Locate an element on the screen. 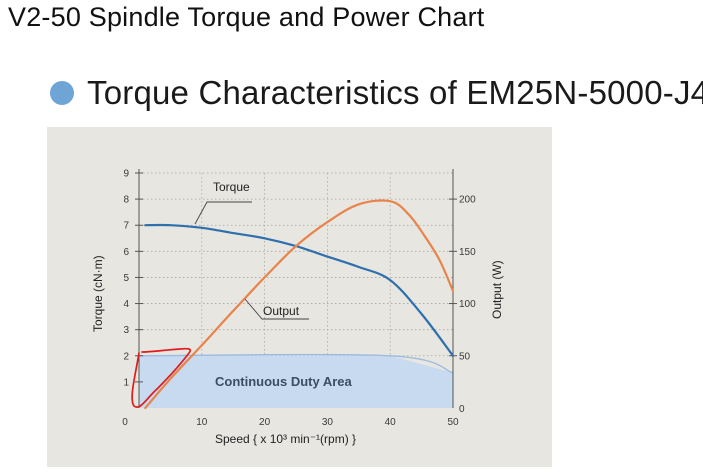  chart-subtitle: Torque Characteristics of EM25N-5000-J4 is located at coordinates (395, 92).